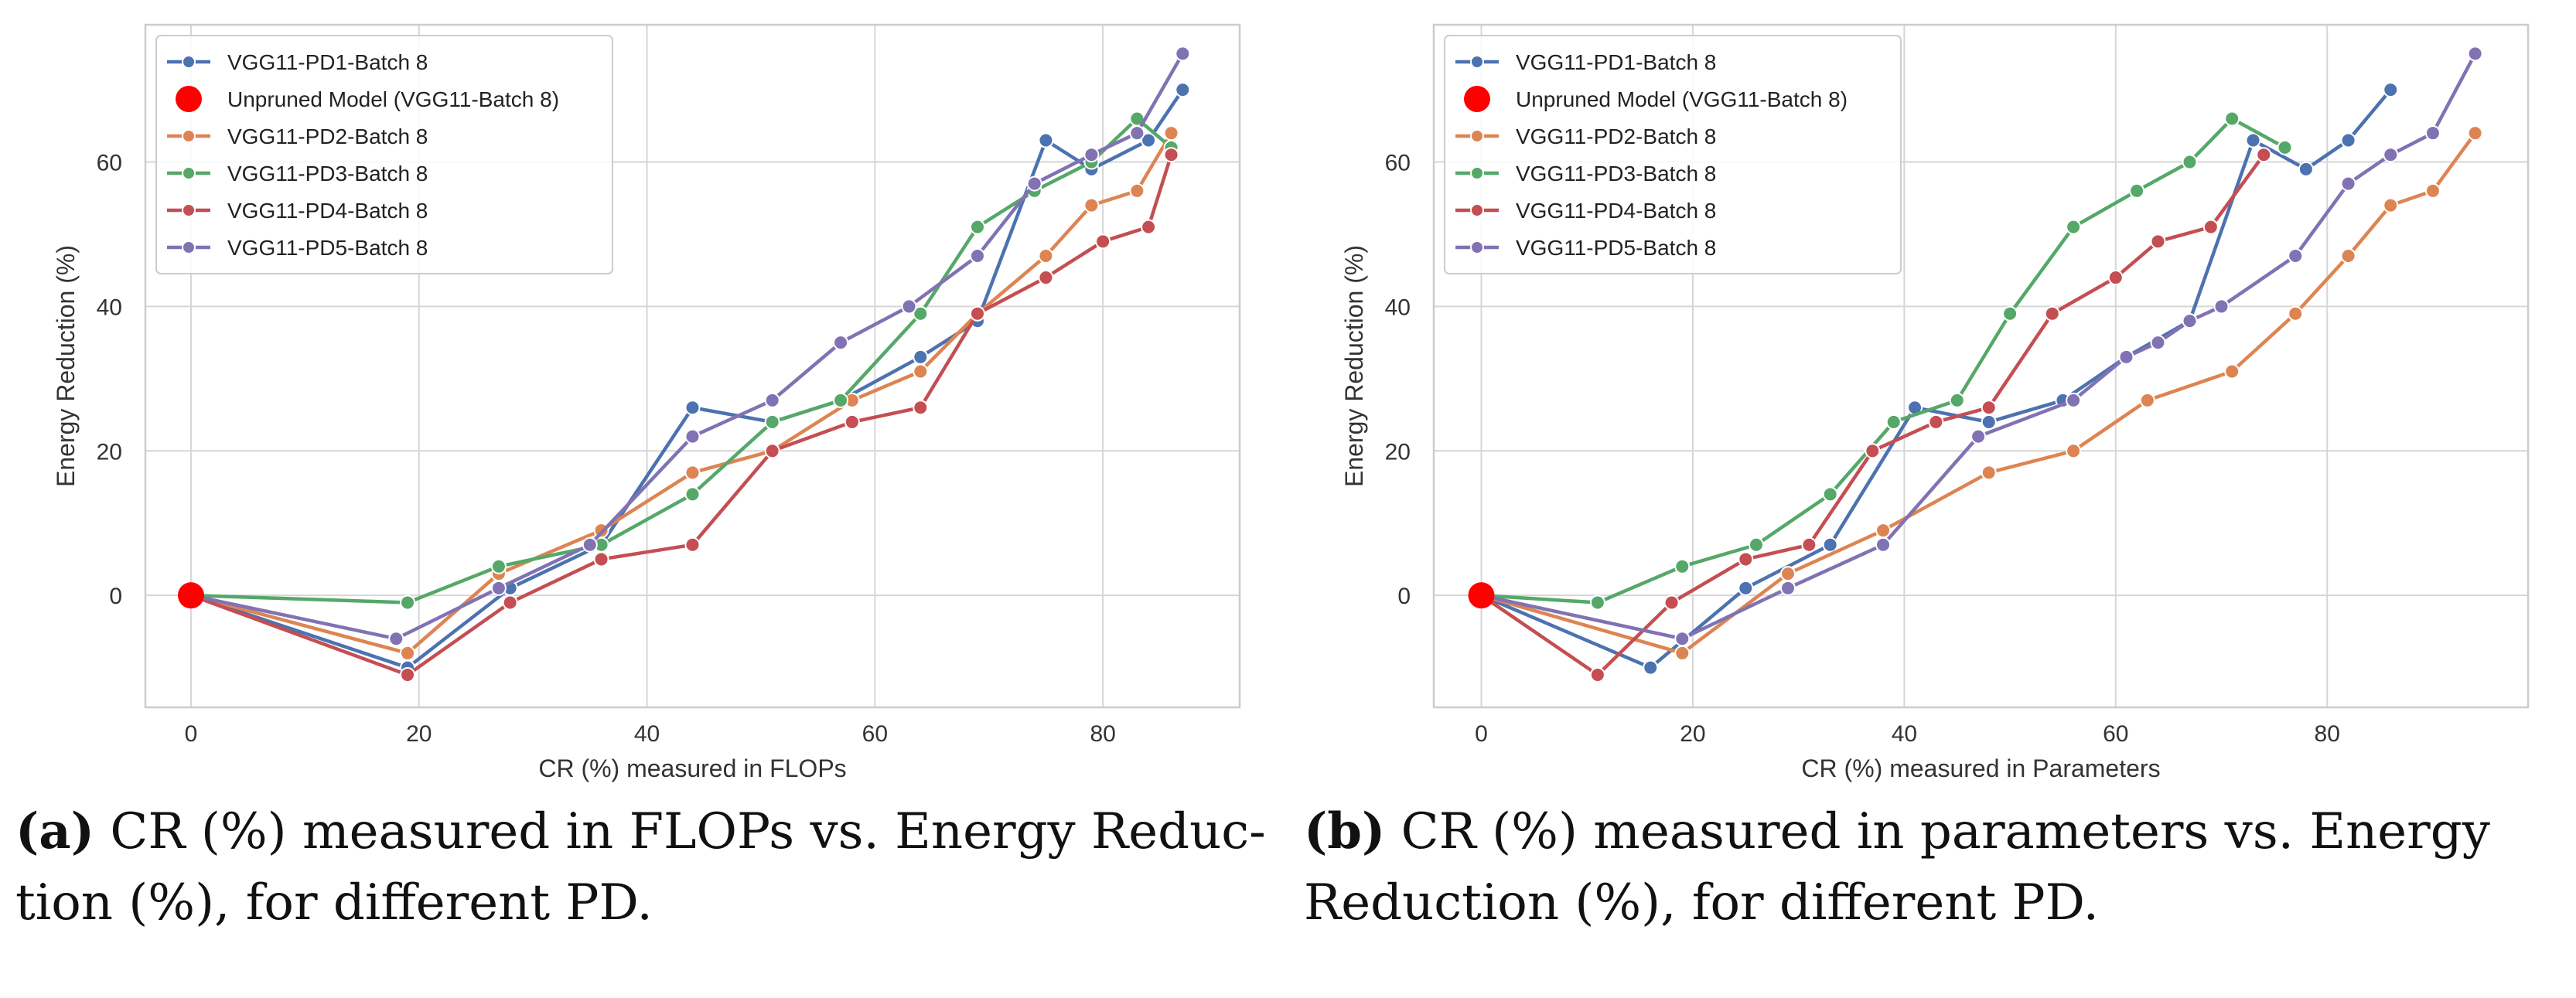  What do you see at coordinates (1477, 99) in the screenshot?
I see `legend-marker-unpruned` at bounding box center [1477, 99].